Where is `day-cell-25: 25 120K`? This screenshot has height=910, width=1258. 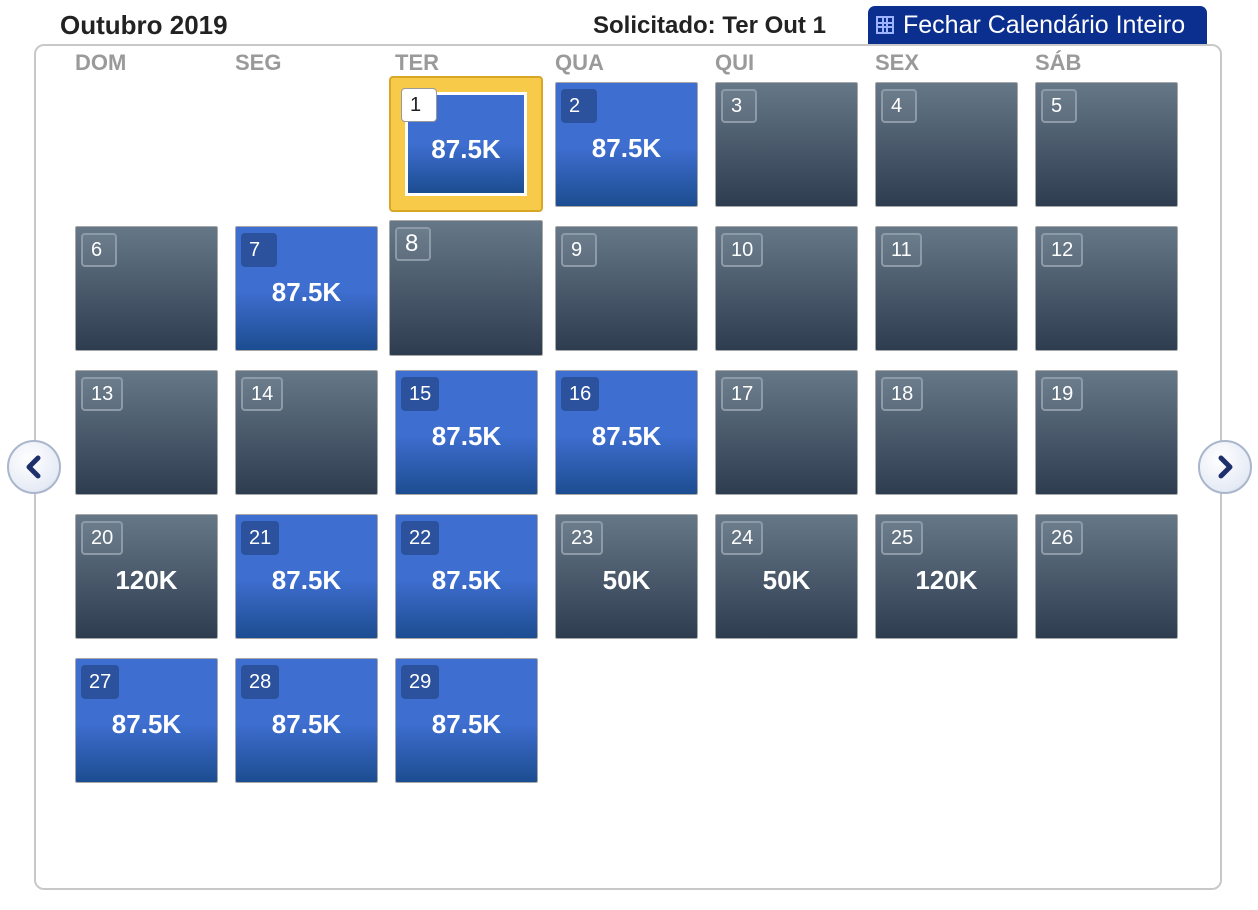
day-cell-25: 25 120K is located at coordinates (946, 576).